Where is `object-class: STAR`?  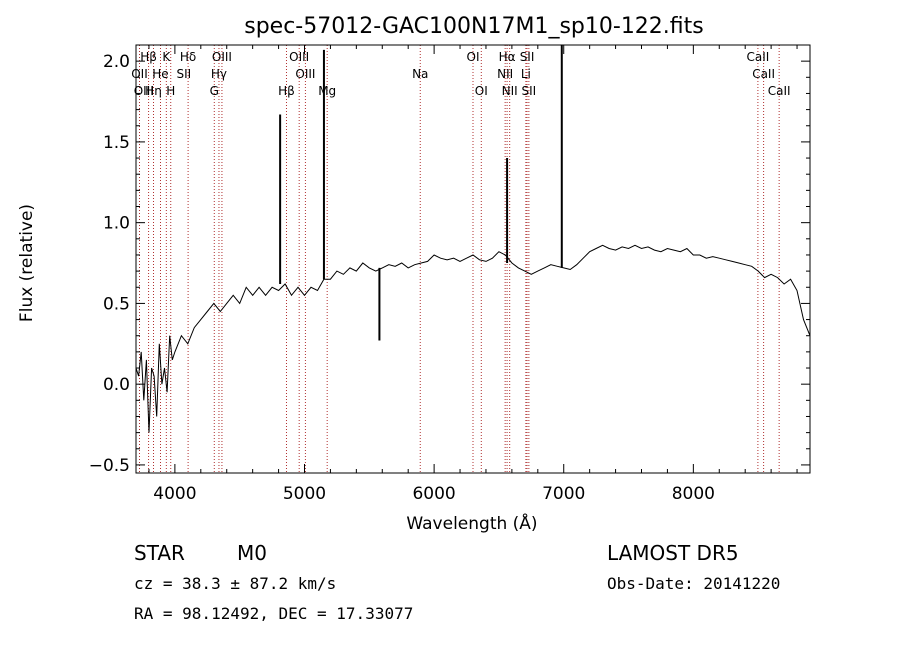 object-class: STAR is located at coordinates (159, 553).